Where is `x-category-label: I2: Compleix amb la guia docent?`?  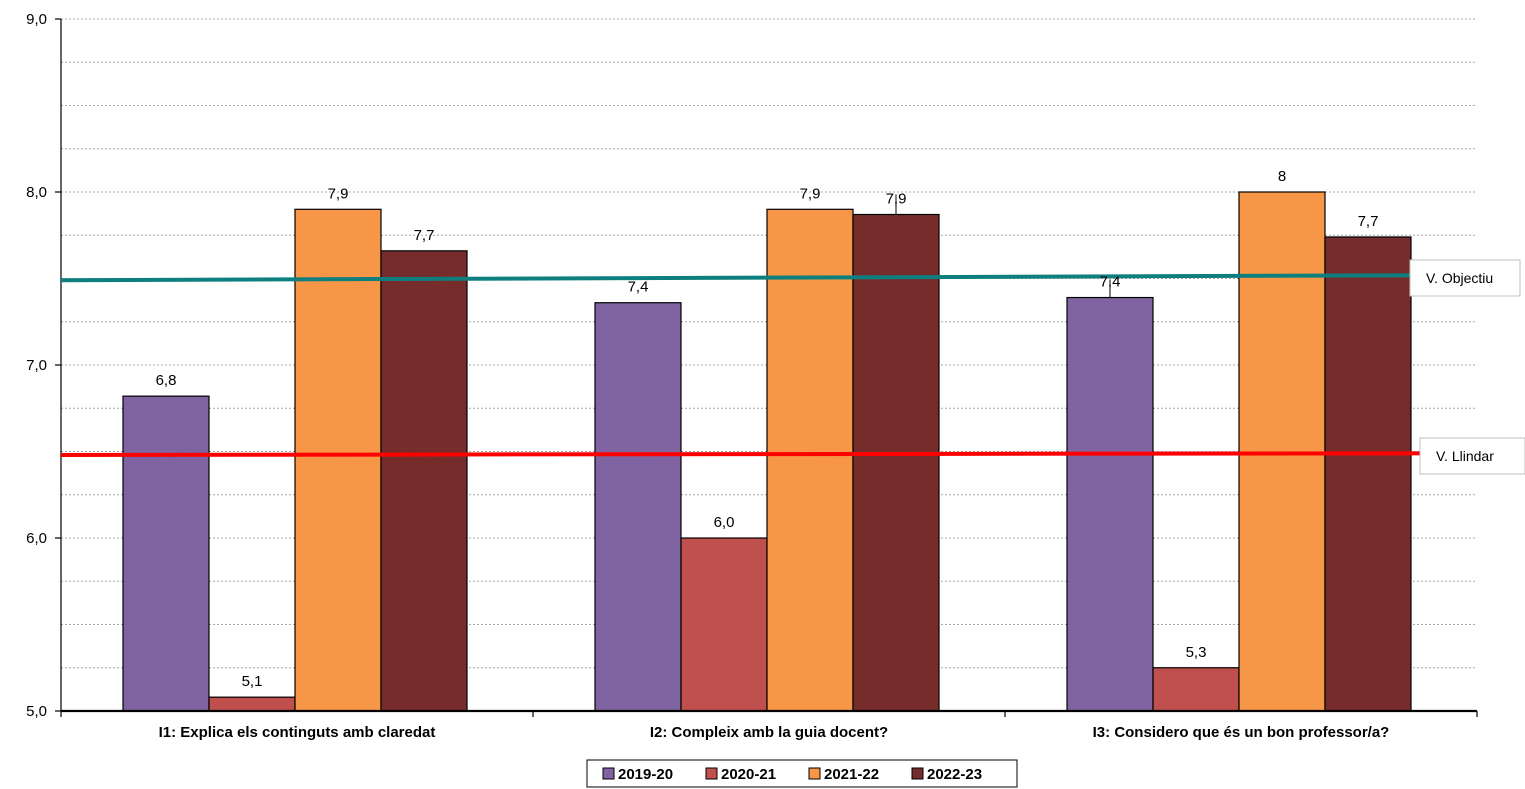
x-category-label: I2: Compleix amb la guia docent? is located at coordinates (769, 732).